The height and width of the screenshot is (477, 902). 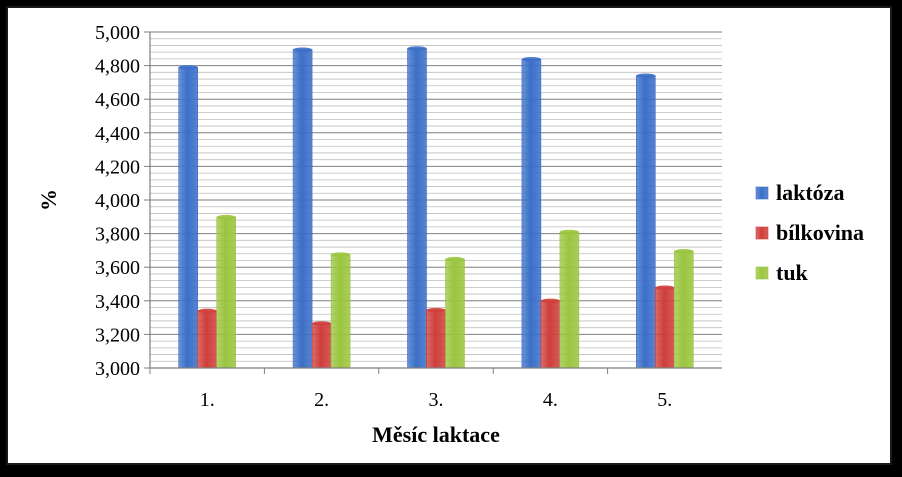 I want to click on legend: laktóza bílkovina tuk, so click(x=809, y=232).